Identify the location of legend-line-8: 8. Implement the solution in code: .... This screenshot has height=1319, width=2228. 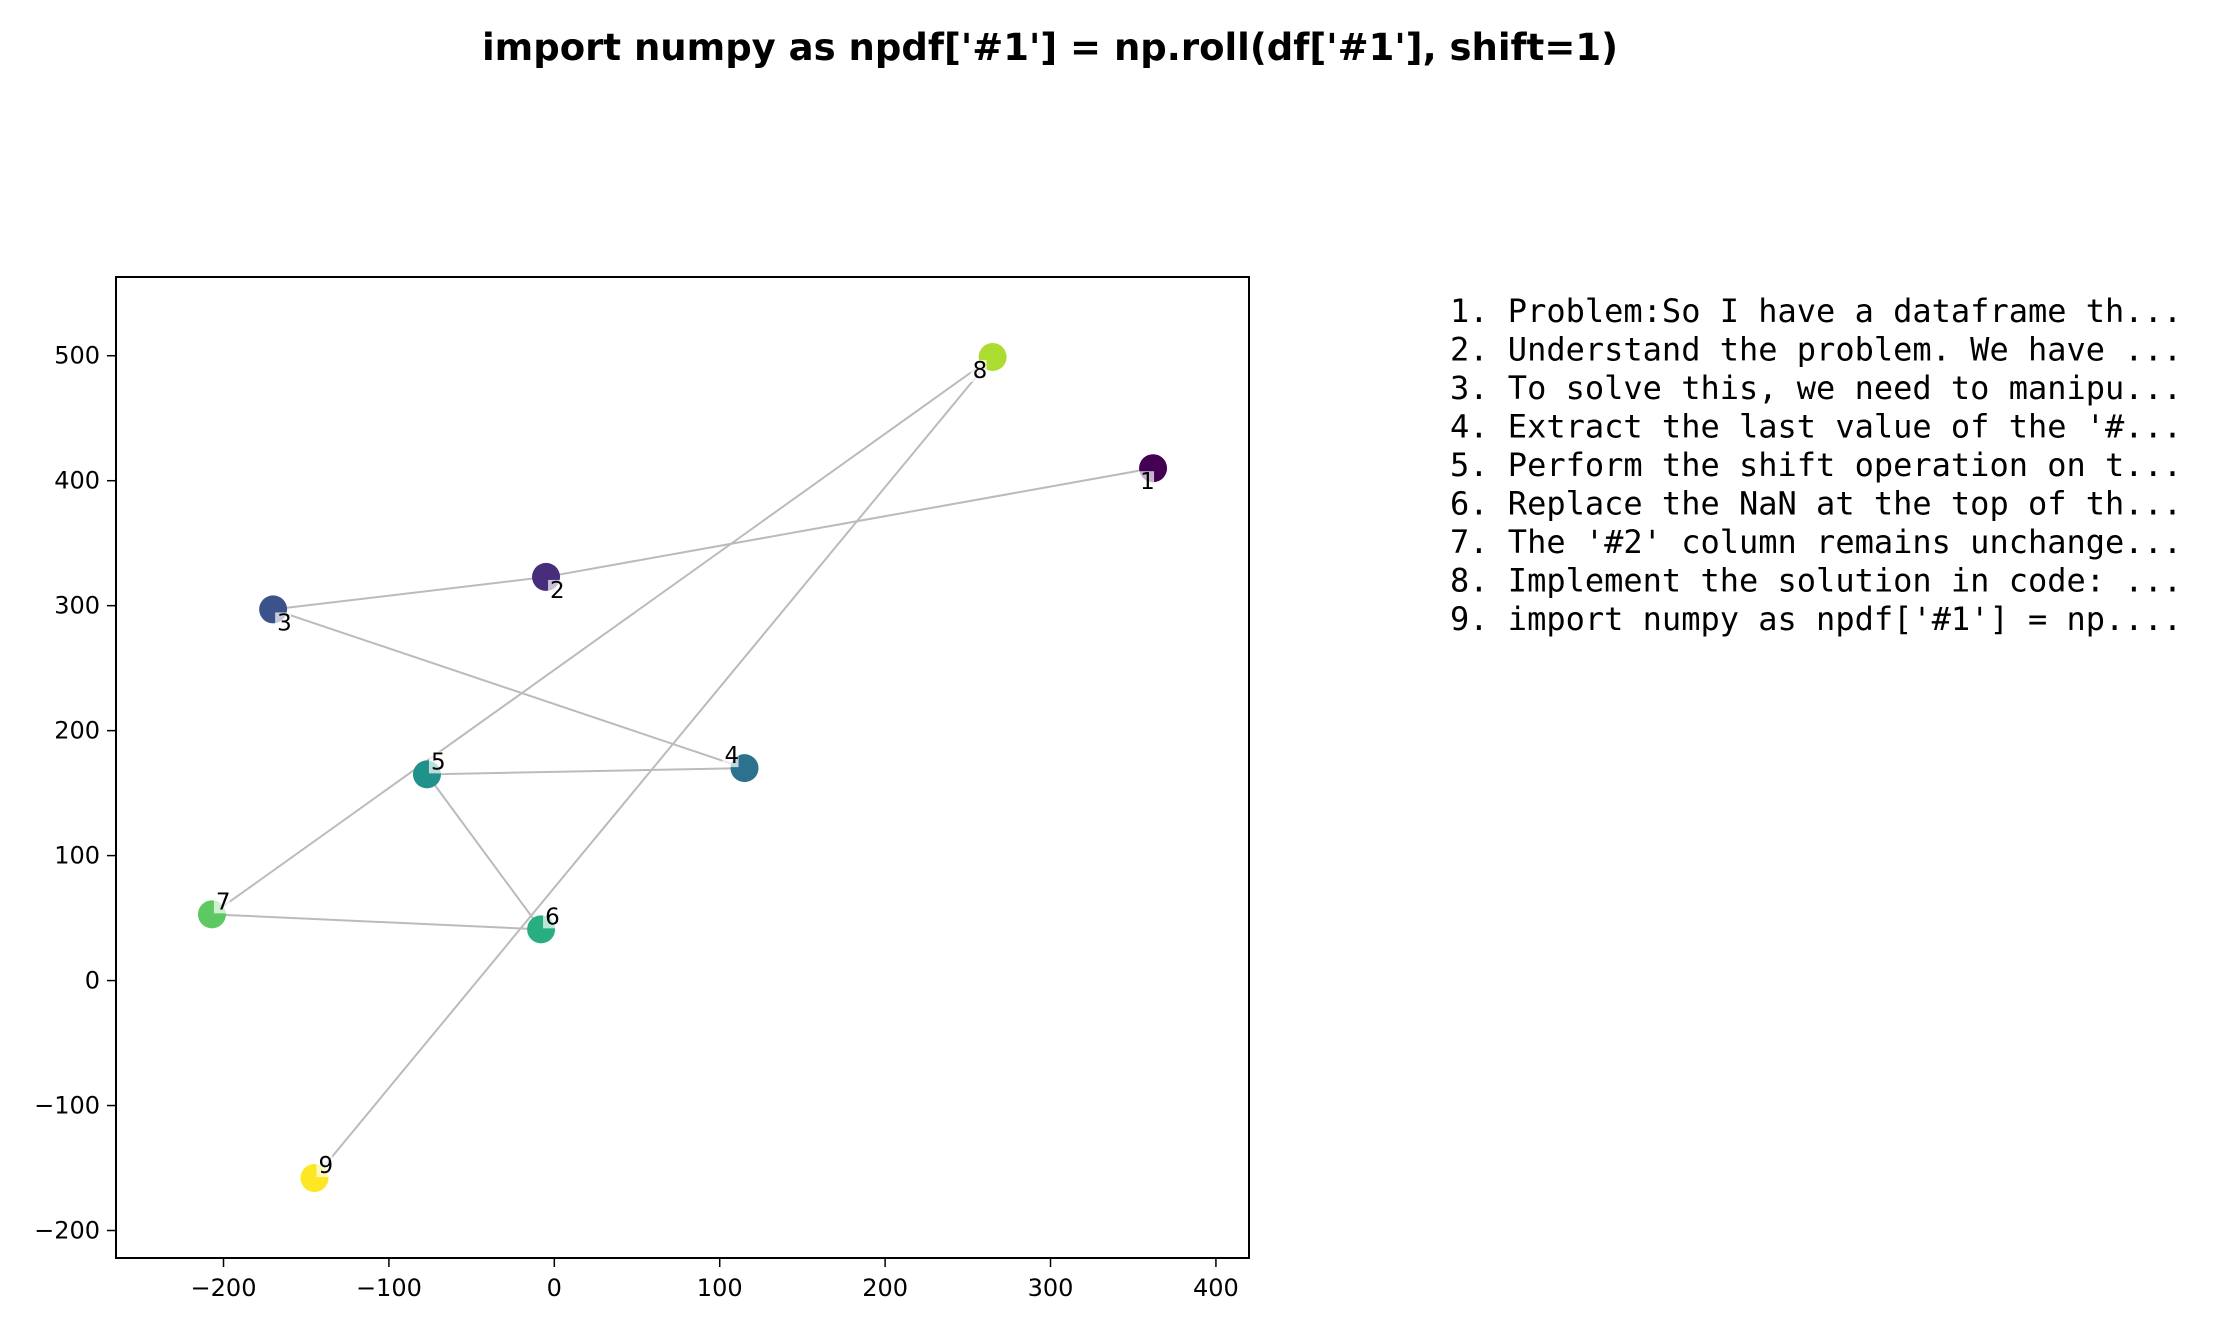
(1816, 581).